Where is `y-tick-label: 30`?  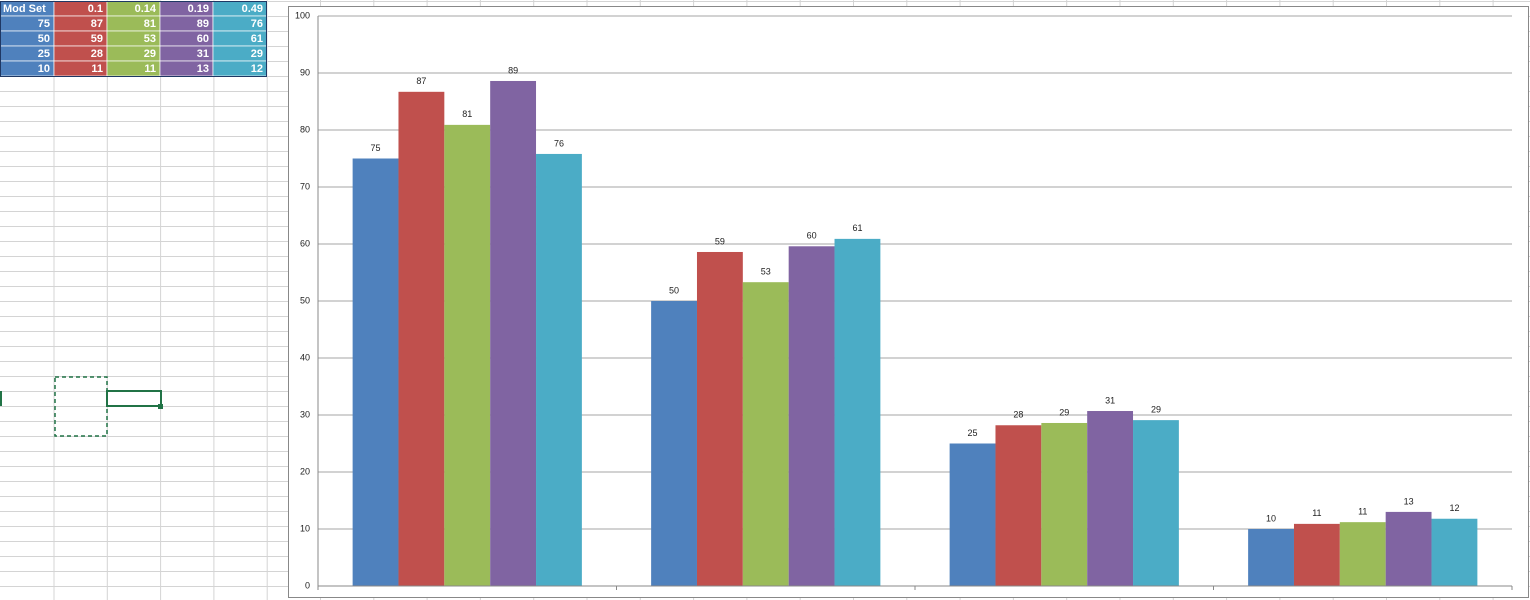
y-tick-label: 30 is located at coordinates (305, 414).